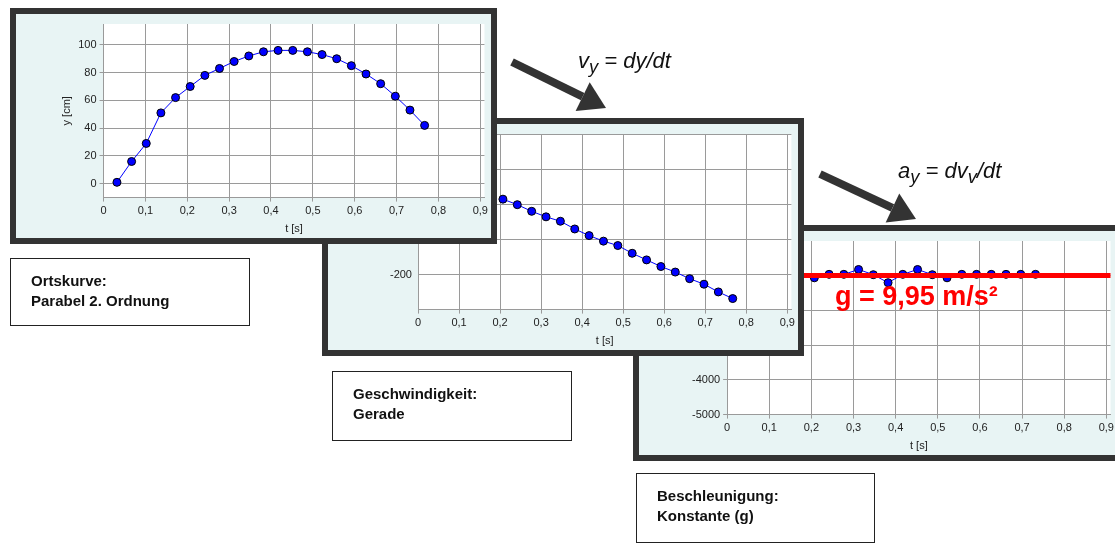 Image resolution: width=1115 pixels, height=543 pixels. Describe the element at coordinates (400, 273) in the screenshot. I see `text: -200` at that location.